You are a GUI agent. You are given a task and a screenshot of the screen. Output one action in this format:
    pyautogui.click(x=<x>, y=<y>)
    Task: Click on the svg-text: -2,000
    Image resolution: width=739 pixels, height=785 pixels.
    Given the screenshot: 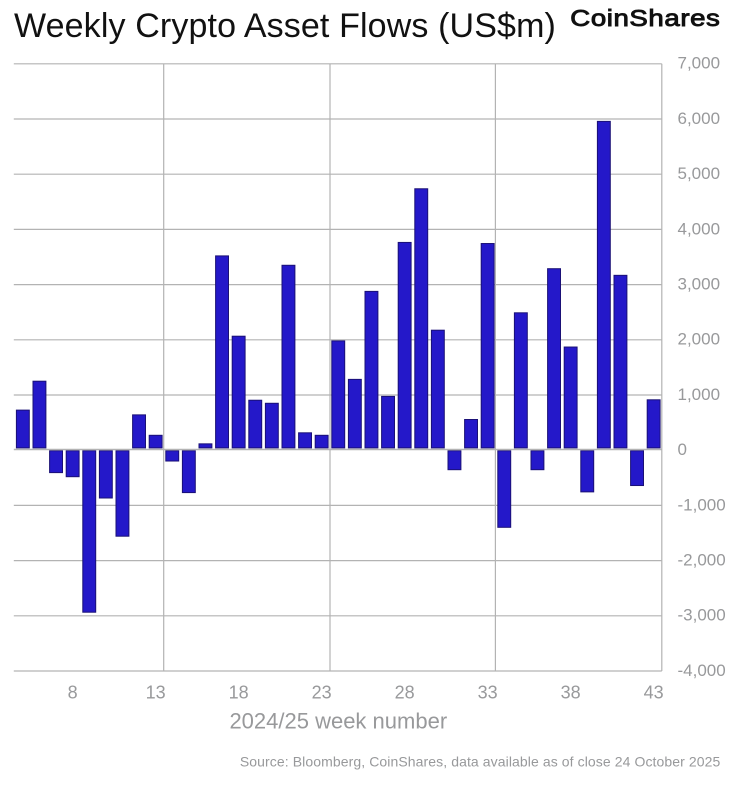 What is the action you would take?
    pyautogui.click(x=702, y=560)
    